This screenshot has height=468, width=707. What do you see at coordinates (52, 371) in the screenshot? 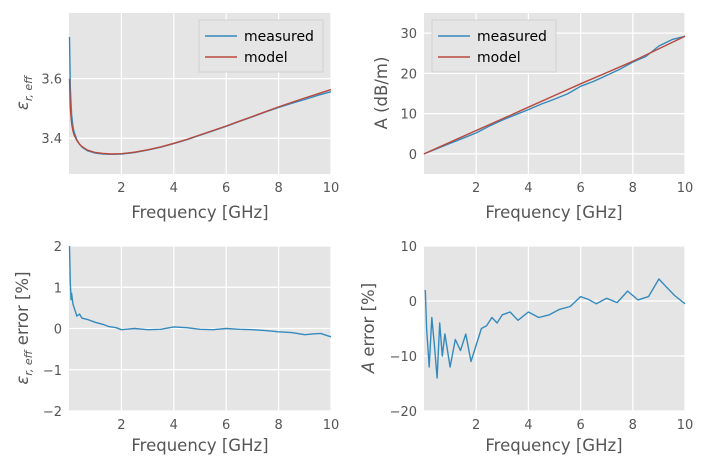
I see `y-tick-label: −1` at bounding box center [52, 371].